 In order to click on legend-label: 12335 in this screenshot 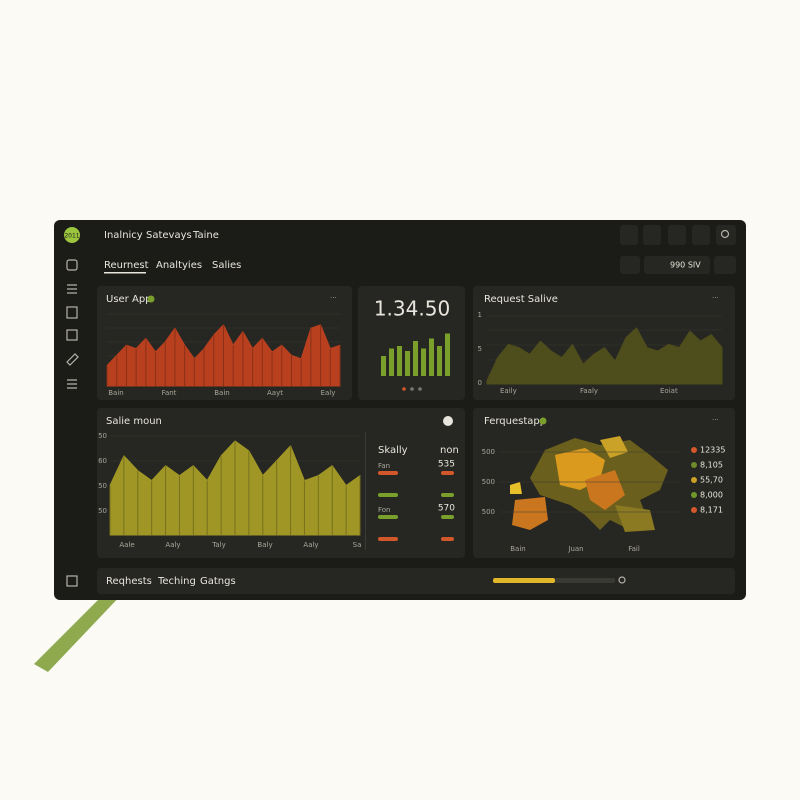, I will do `click(712, 450)`.